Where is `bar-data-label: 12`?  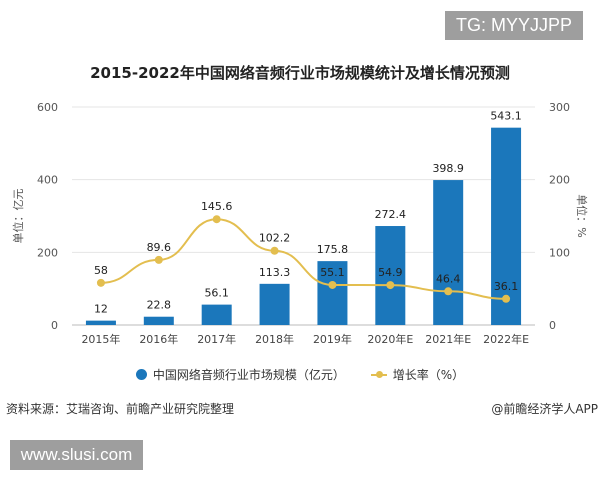 bar-data-label: 12 is located at coordinates (101, 309).